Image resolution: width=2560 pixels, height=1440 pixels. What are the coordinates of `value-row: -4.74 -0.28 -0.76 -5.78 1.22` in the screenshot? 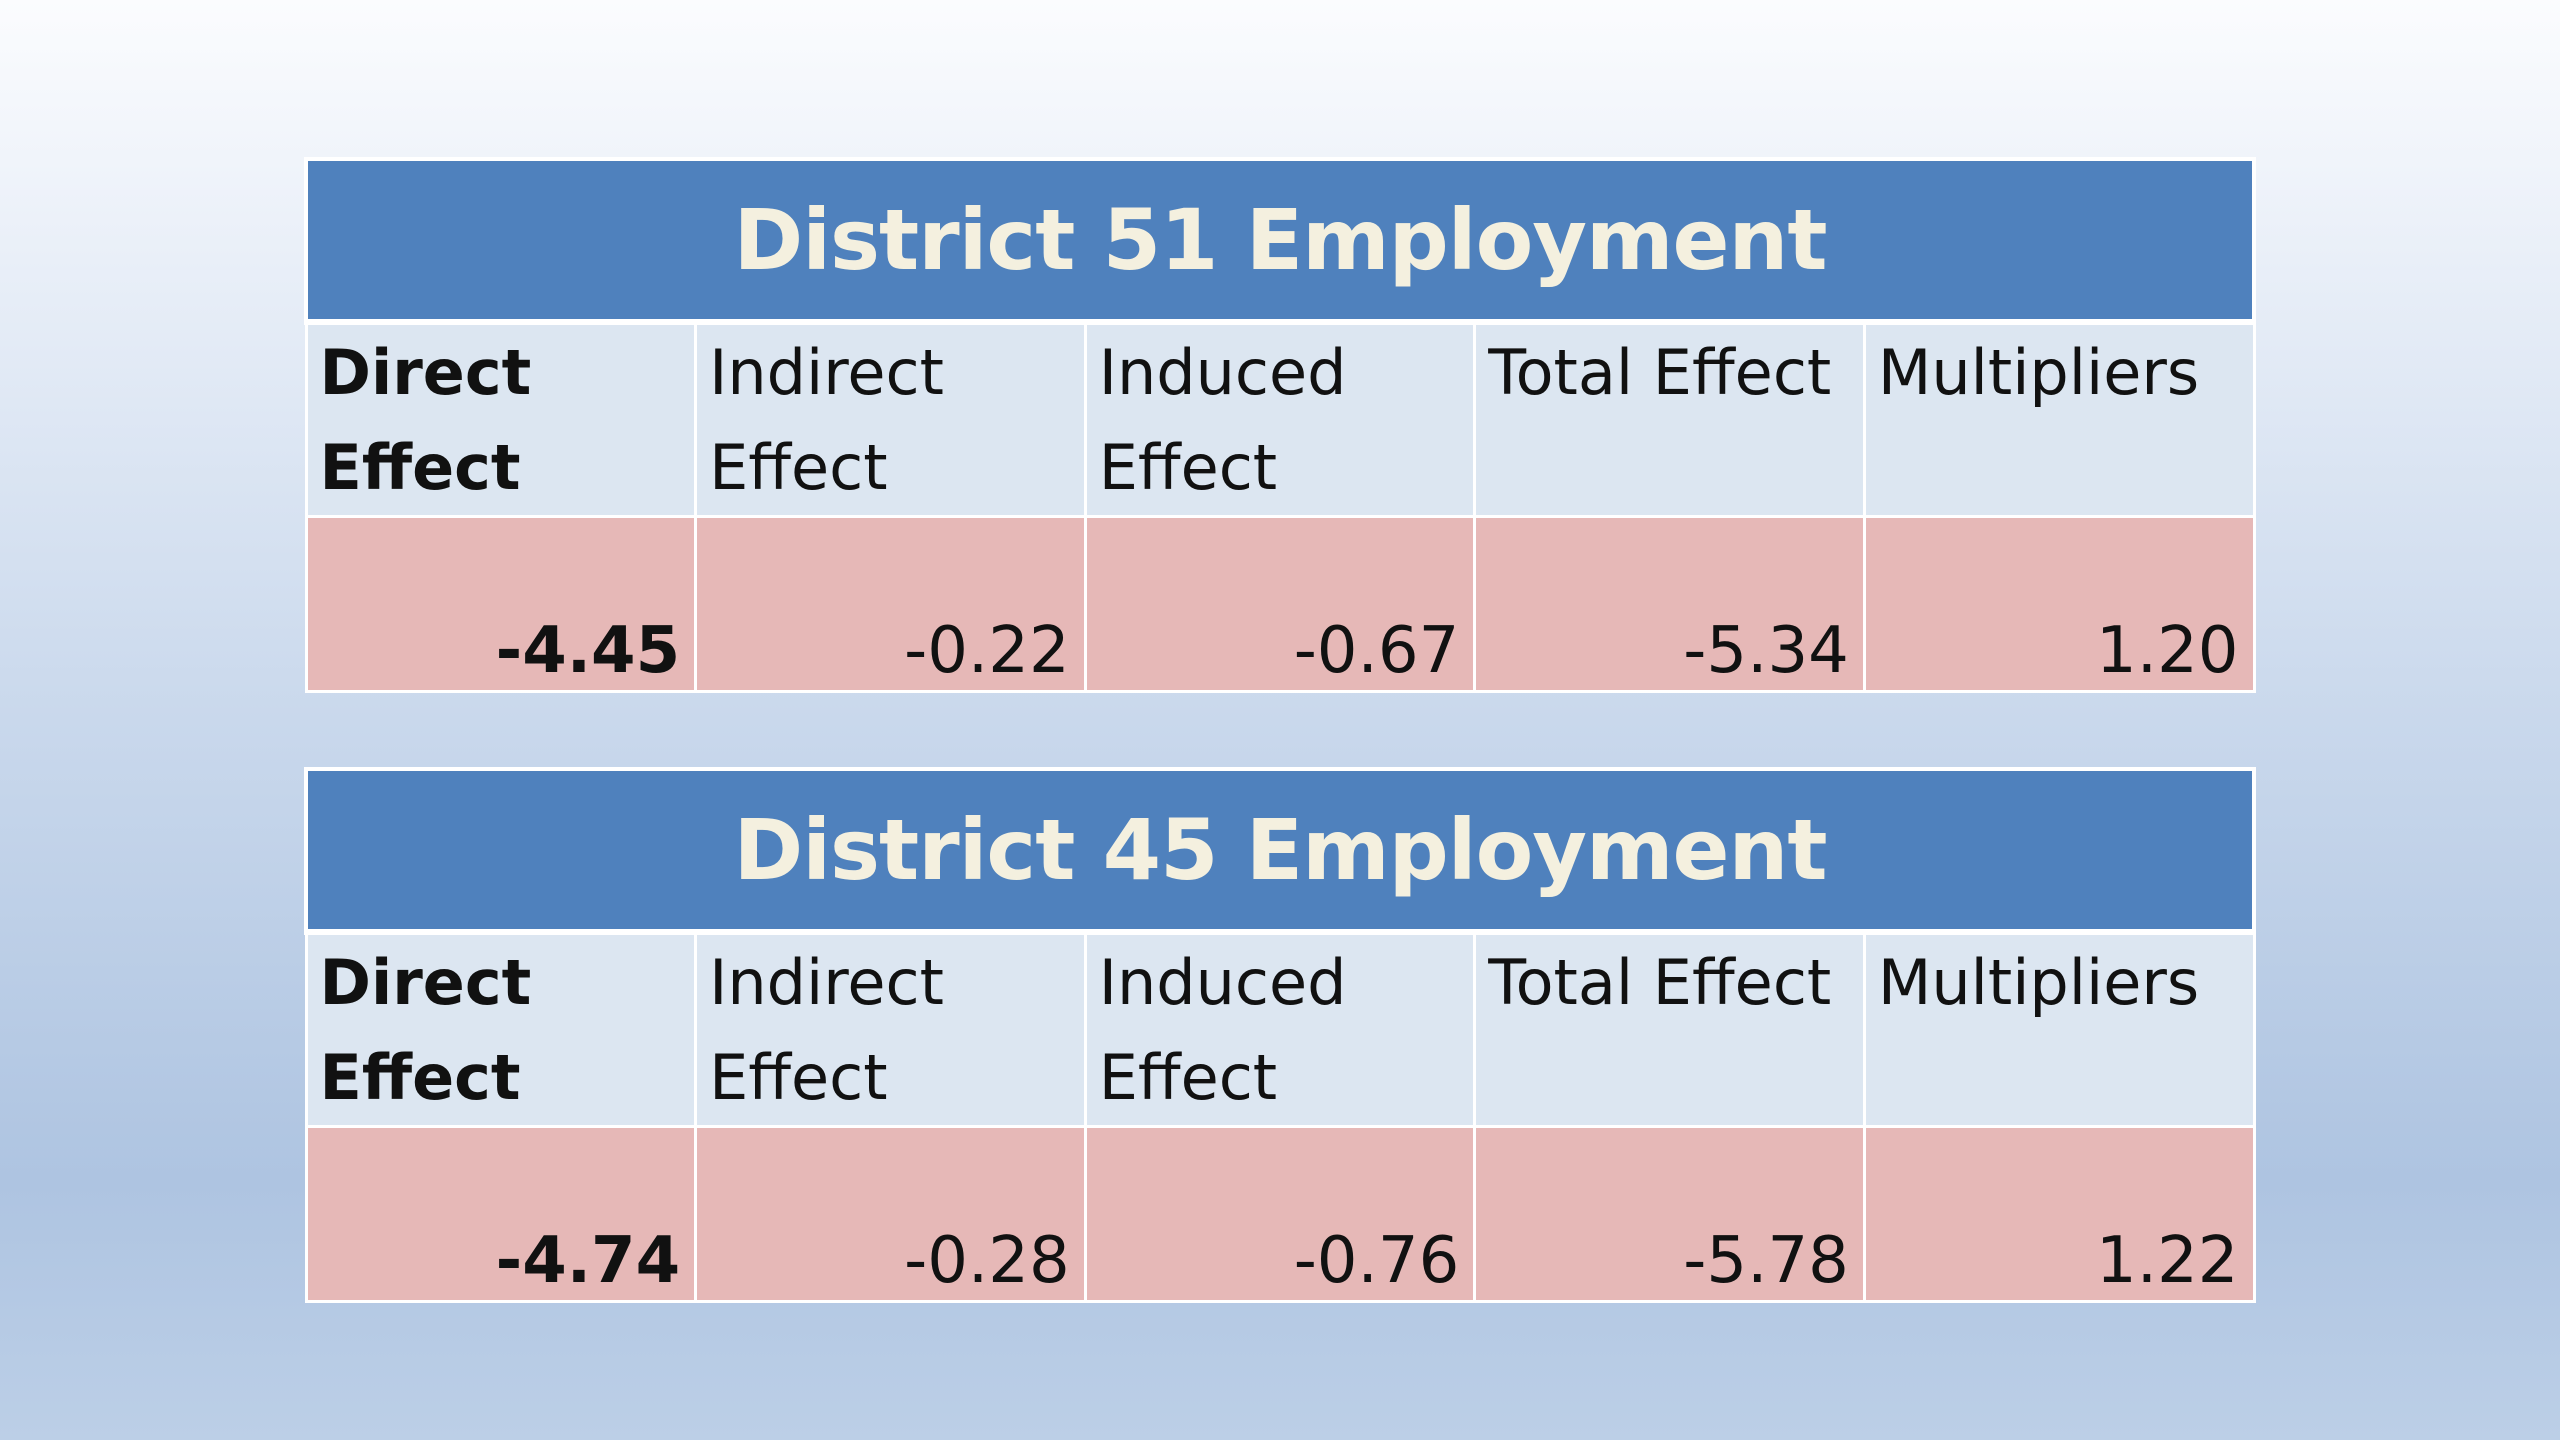 It's located at (1280, 1214).